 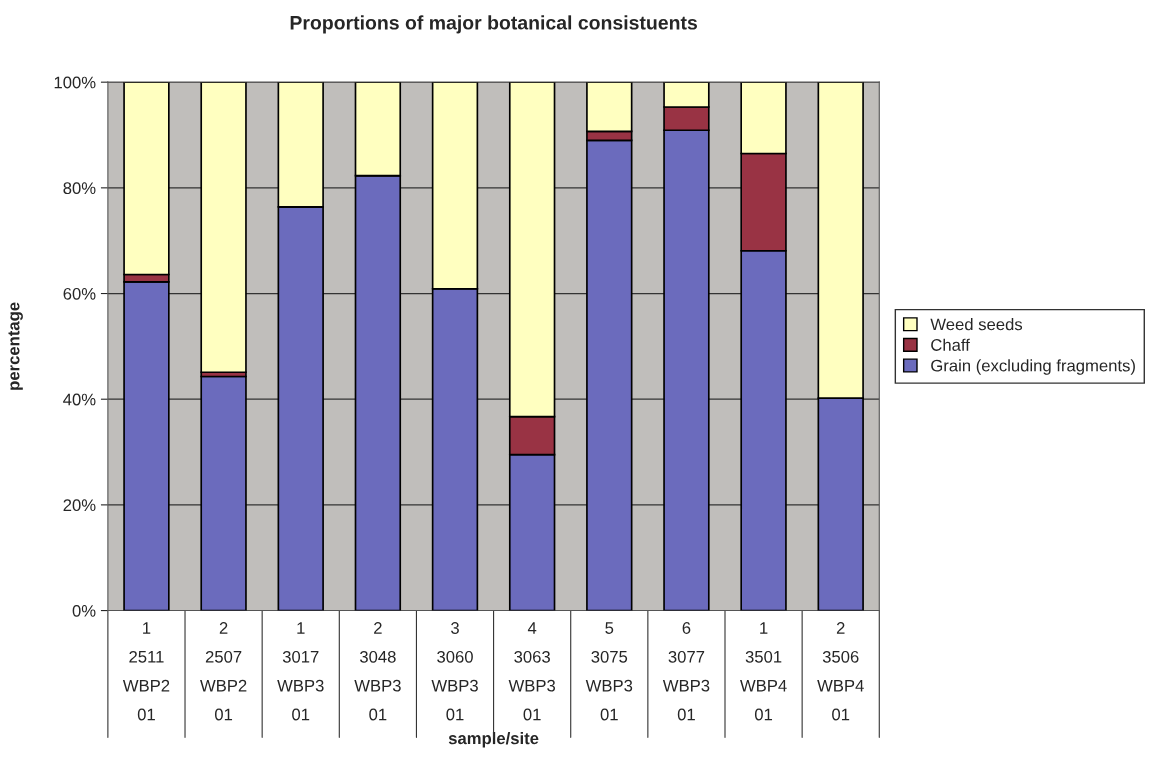 I want to click on x-tick-label: 1 2511 WBP2 01, so click(x=146, y=671).